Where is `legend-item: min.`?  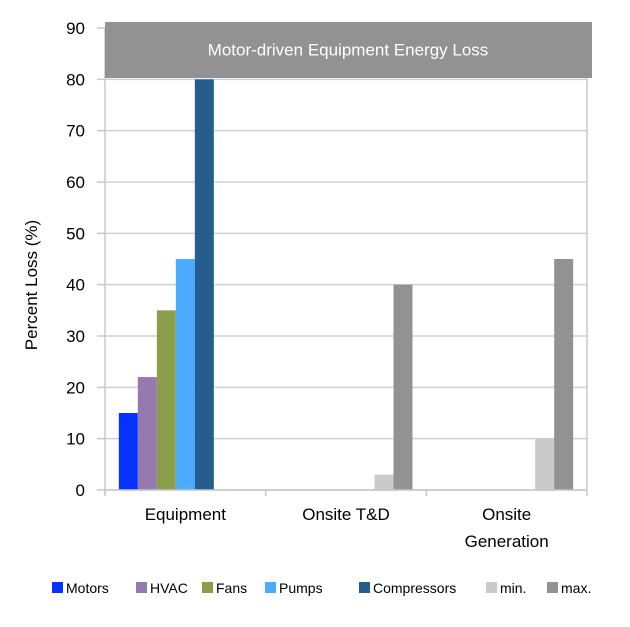
legend-item: min. is located at coordinates (506, 588).